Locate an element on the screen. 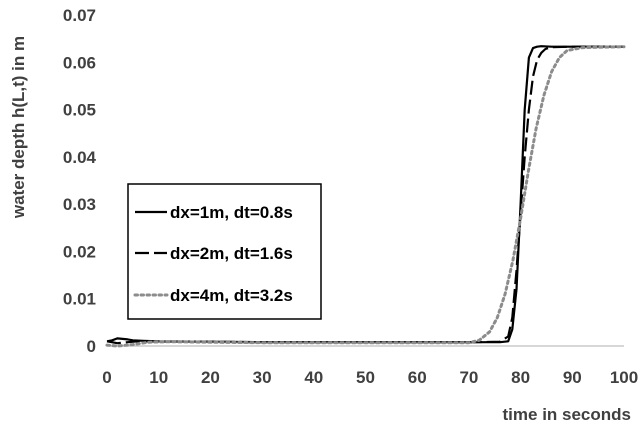 The height and width of the screenshot is (431, 643). y-tick-label: 0.06 is located at coordinates (79, 62).